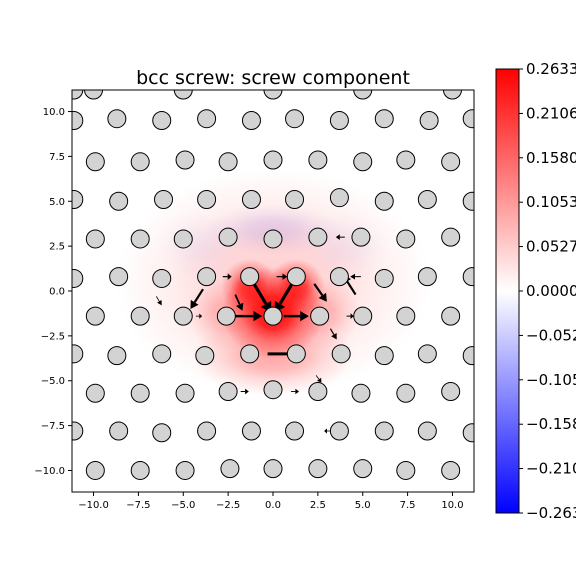 The image size is (576, 576). What do you see at coordinates (57, 157) in the screenshot?
I see `y-tick-label: 7.5` at bounding box center [57, 157].